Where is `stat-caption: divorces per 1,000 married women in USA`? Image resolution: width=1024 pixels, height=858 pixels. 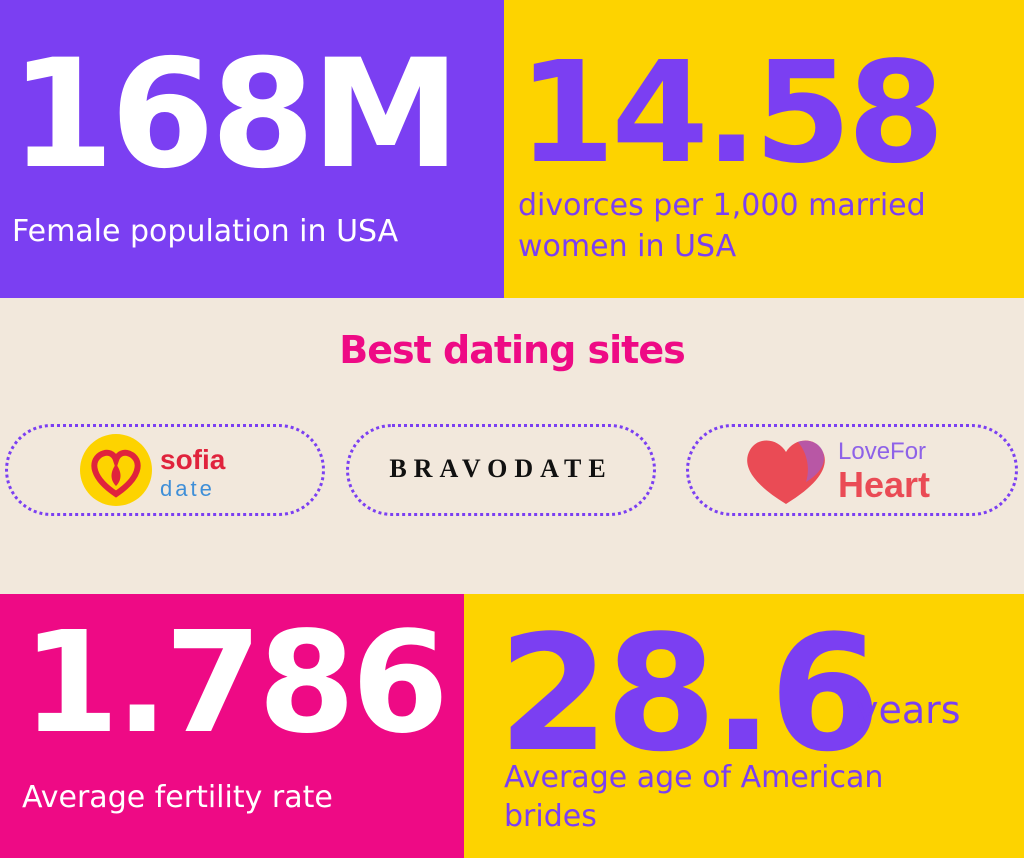
stat-caption: divorces per 1,000 married women in USA is located at coordinates (722, 226).